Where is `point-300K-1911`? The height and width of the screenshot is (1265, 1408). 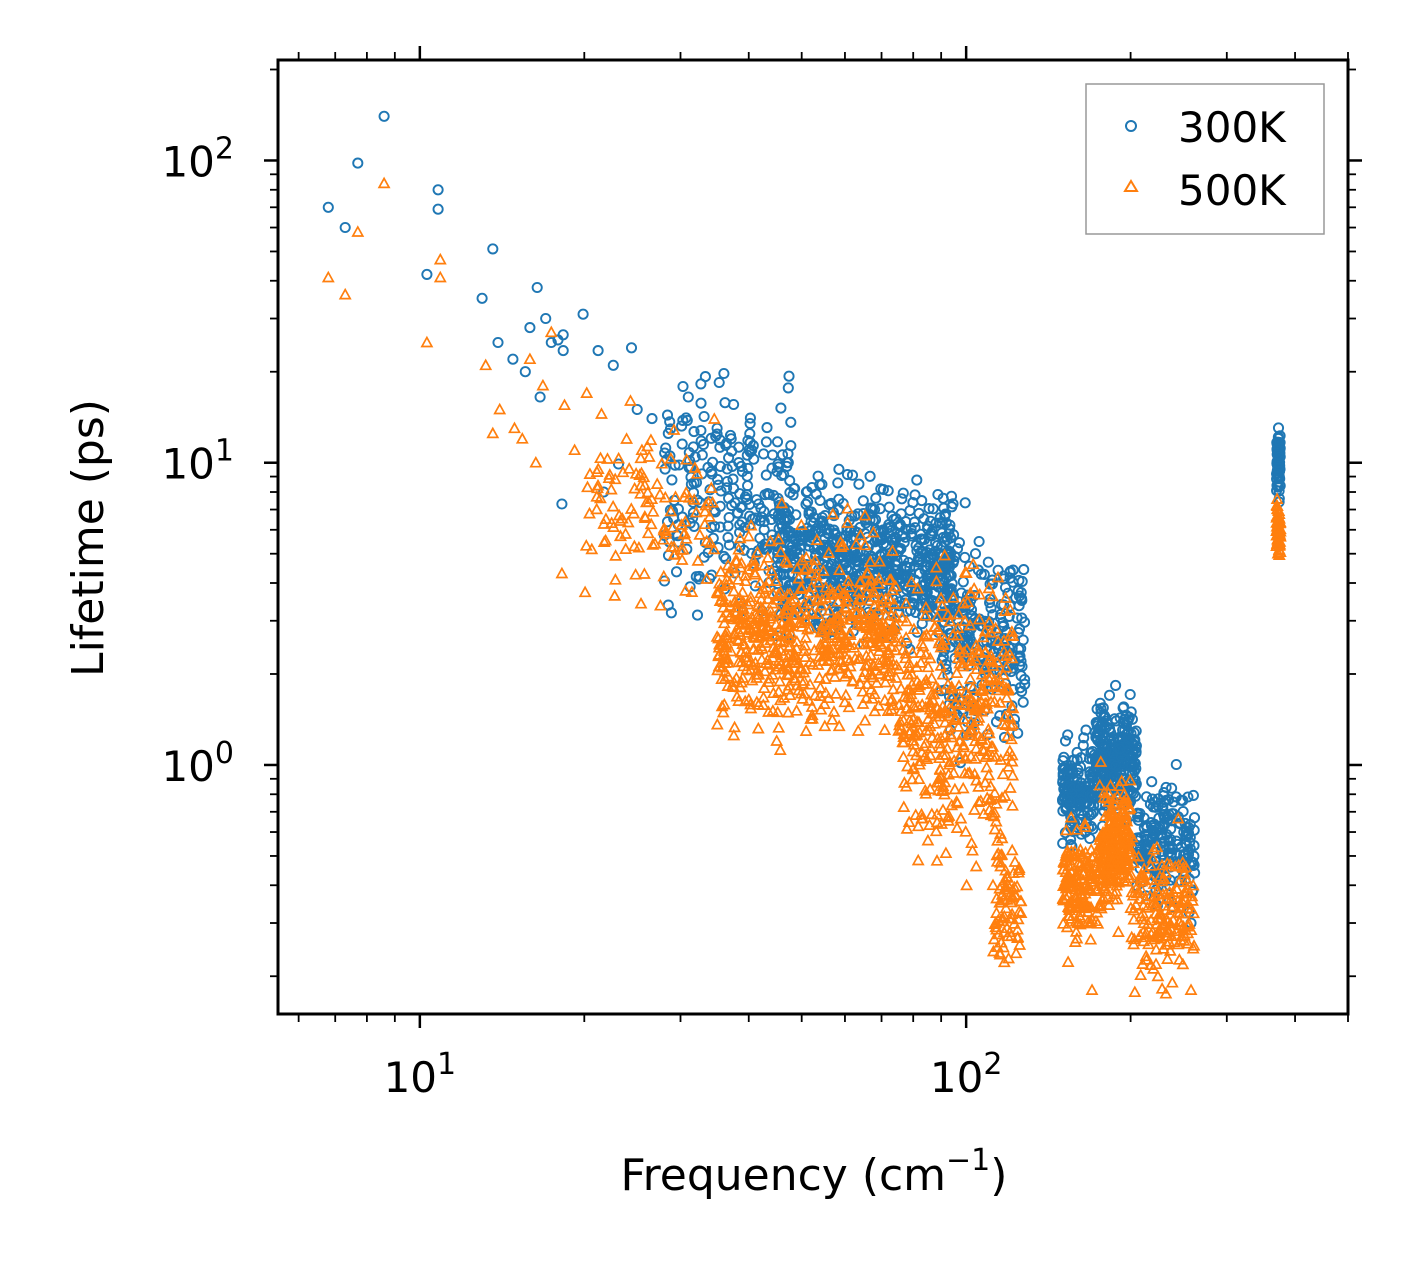 point-300K-1911 is located at coordinates (1109, 695).